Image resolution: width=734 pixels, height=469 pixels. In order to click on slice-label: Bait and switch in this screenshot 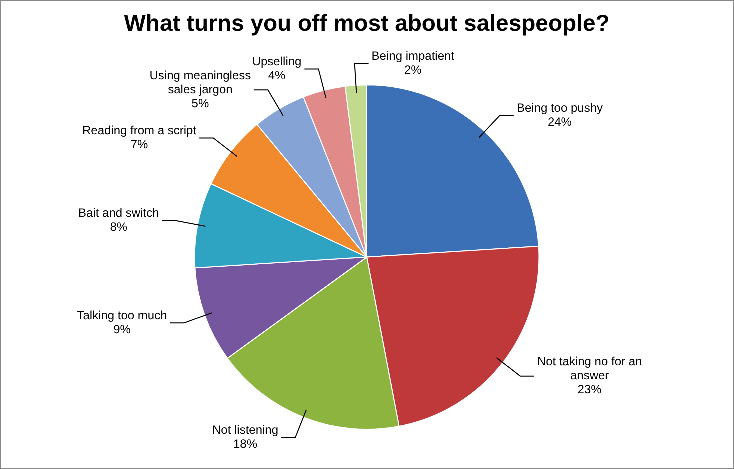, I will do `click(119, 213)`.